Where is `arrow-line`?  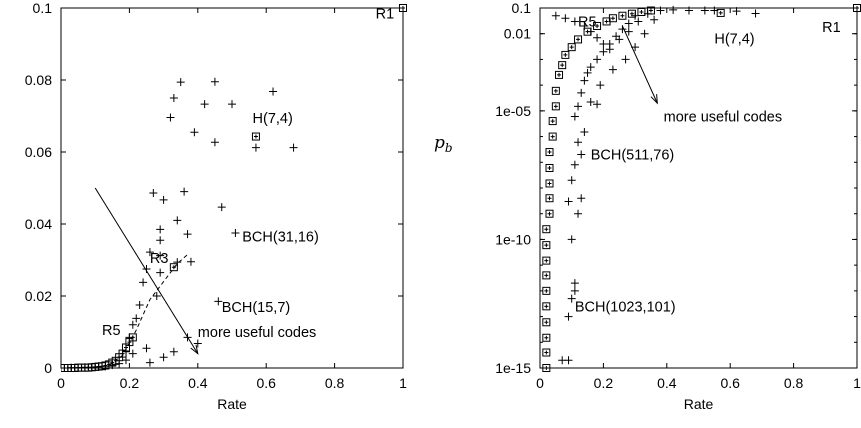 arrow-line is located at coordinates (639, 64).